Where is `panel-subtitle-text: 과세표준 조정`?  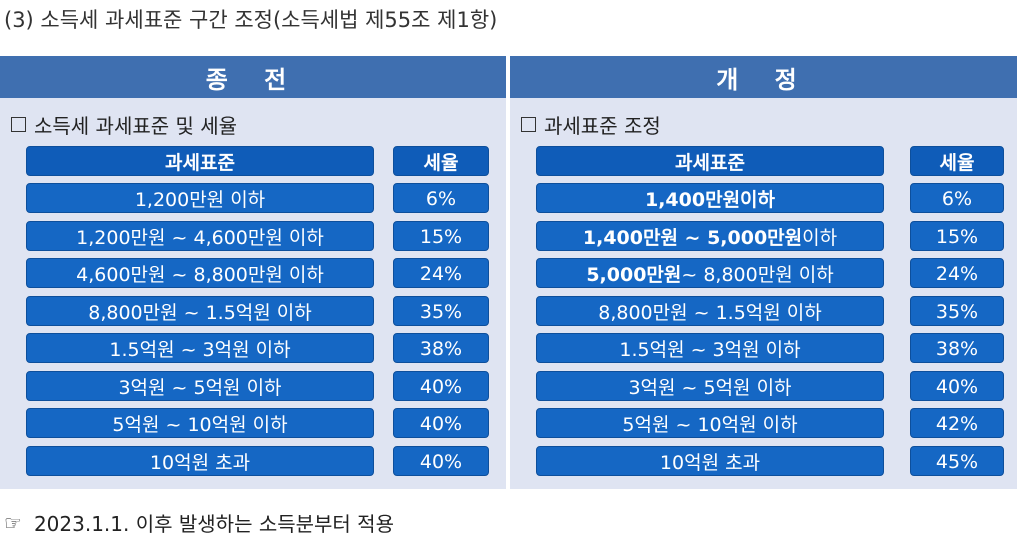
panel-subtitle-text: 과세표준 조정 is located at coordinates (602, 126).